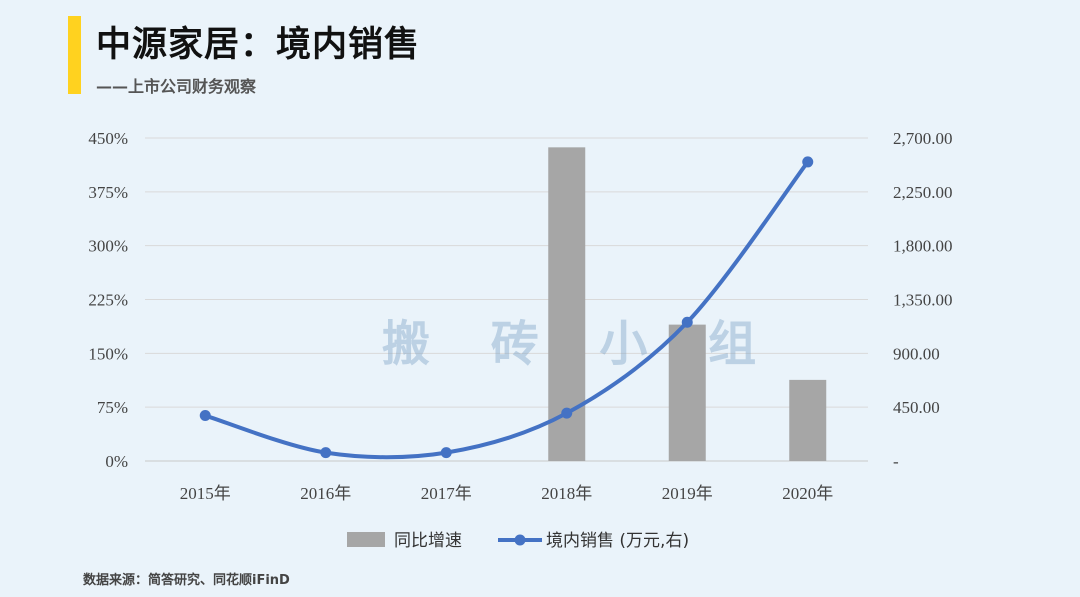 The image size is (1080, 597). Describe the element at coordinates (507, 493) in the screenshot. I see `x-axis-ticks: 2015年 2016年 2017年 2018年 2019年 2020年` at that location.